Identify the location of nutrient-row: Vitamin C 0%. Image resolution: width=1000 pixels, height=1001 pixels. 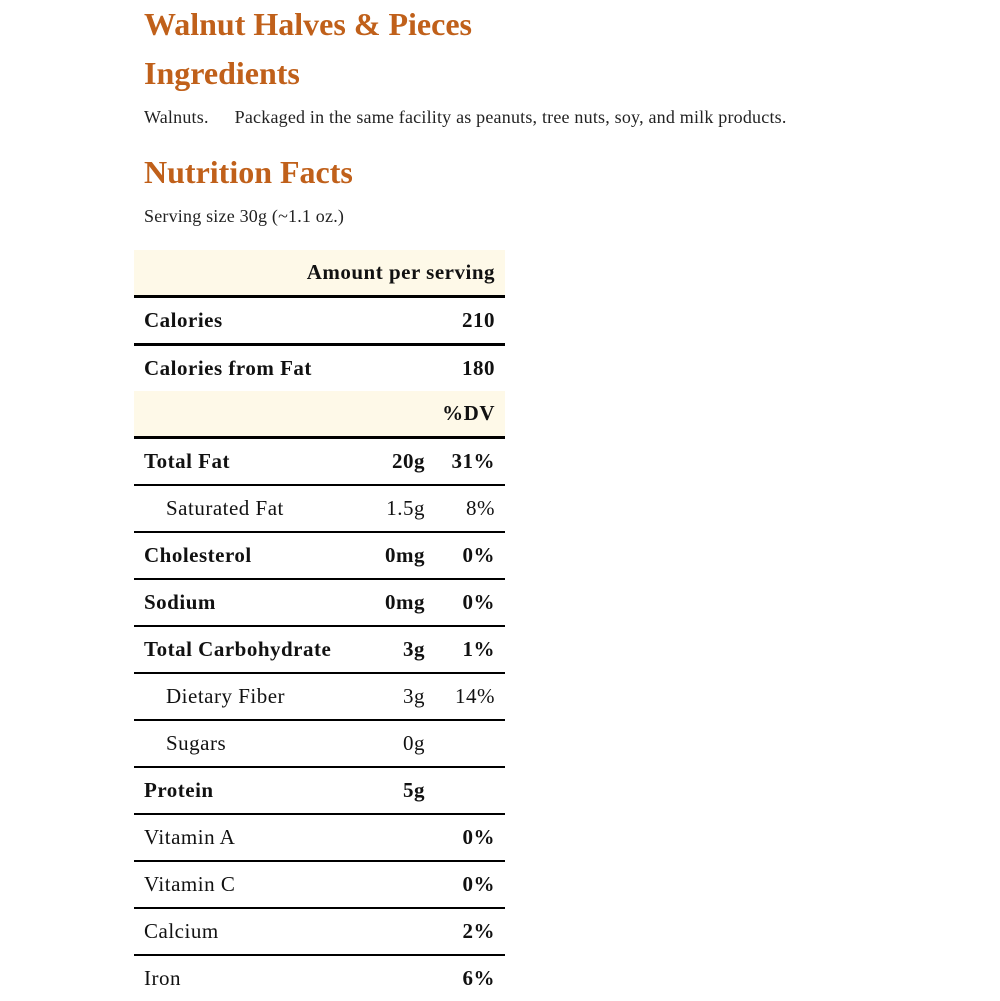
(319, 885).